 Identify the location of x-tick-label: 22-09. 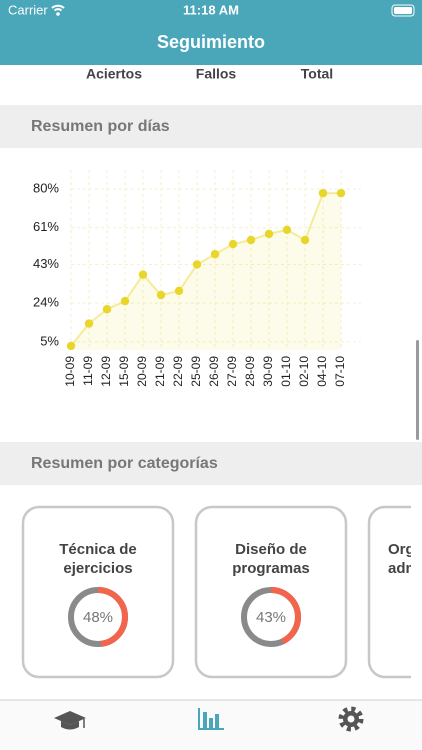
(178, 371).